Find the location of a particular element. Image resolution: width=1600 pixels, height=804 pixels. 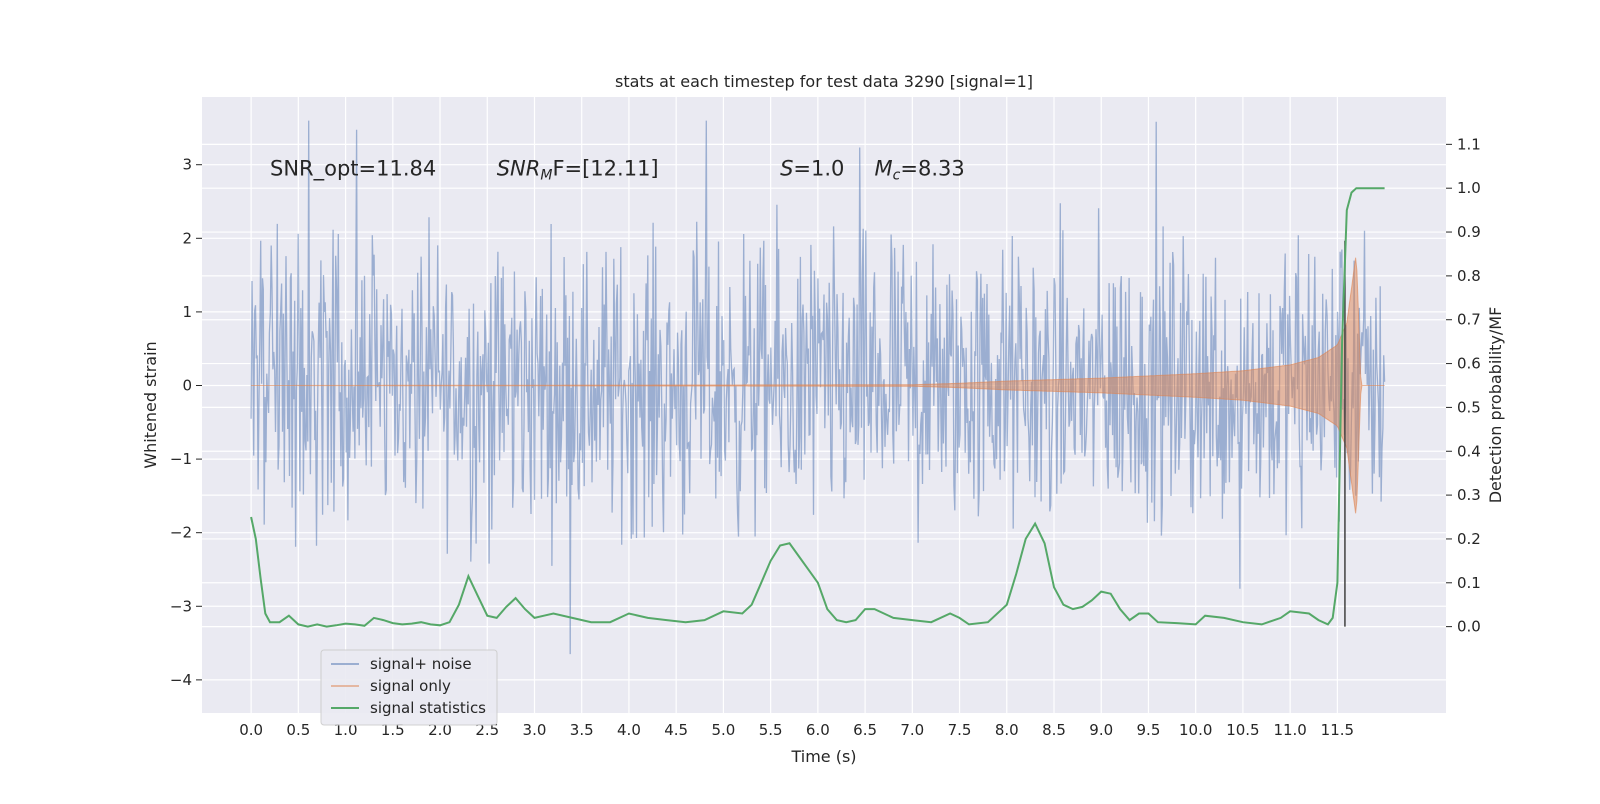

x-tick-label: 10.5 is located at coordinates (1242, 730).